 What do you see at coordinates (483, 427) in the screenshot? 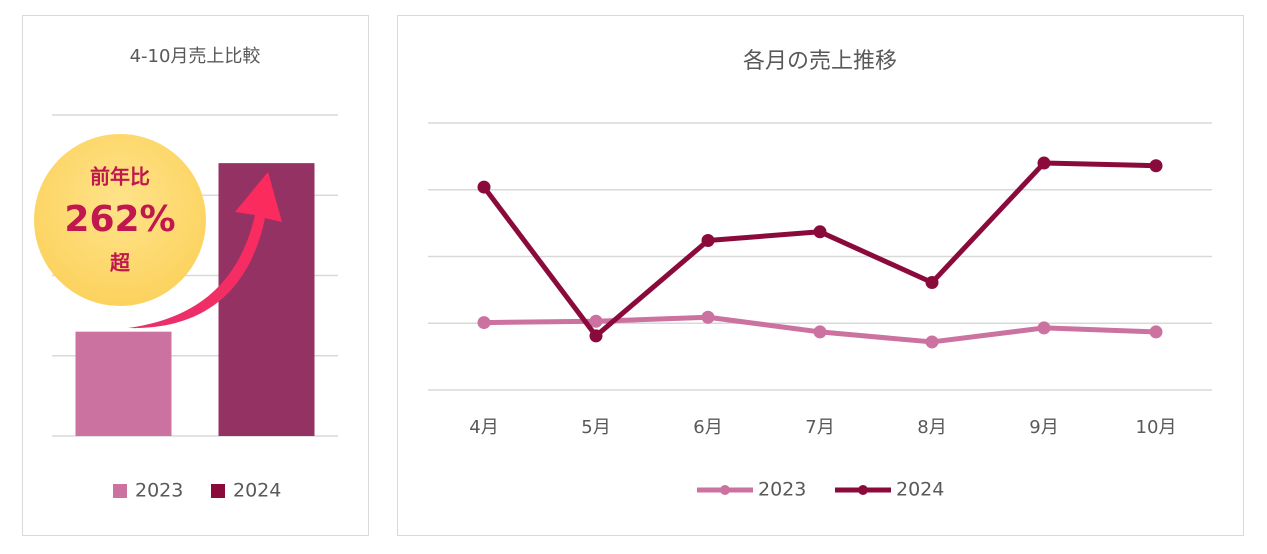
I see `x-tick-label: 4月` at bounding box center [483, 427].